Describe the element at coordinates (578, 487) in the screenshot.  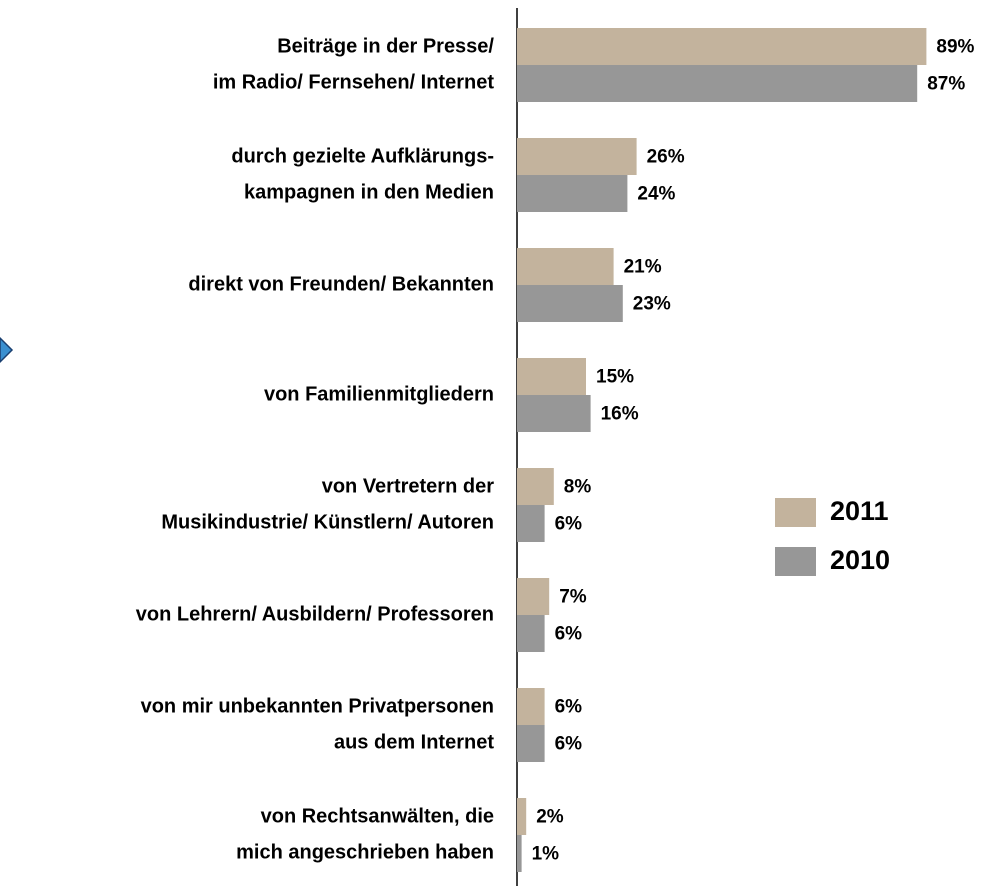
I see `value-label: 8%` at that location.